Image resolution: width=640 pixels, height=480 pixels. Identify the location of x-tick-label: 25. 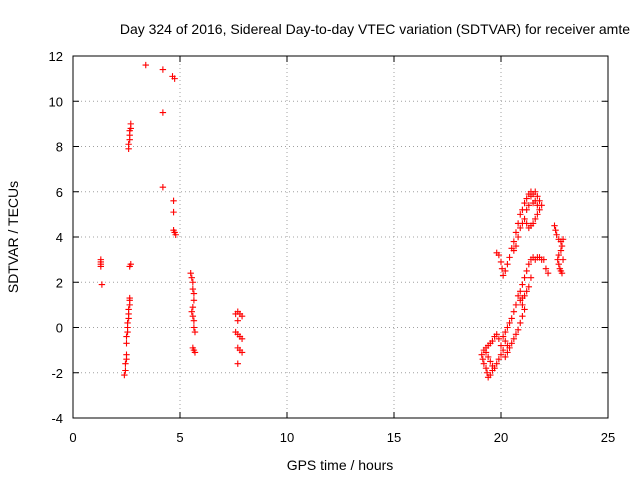
(608, 437).